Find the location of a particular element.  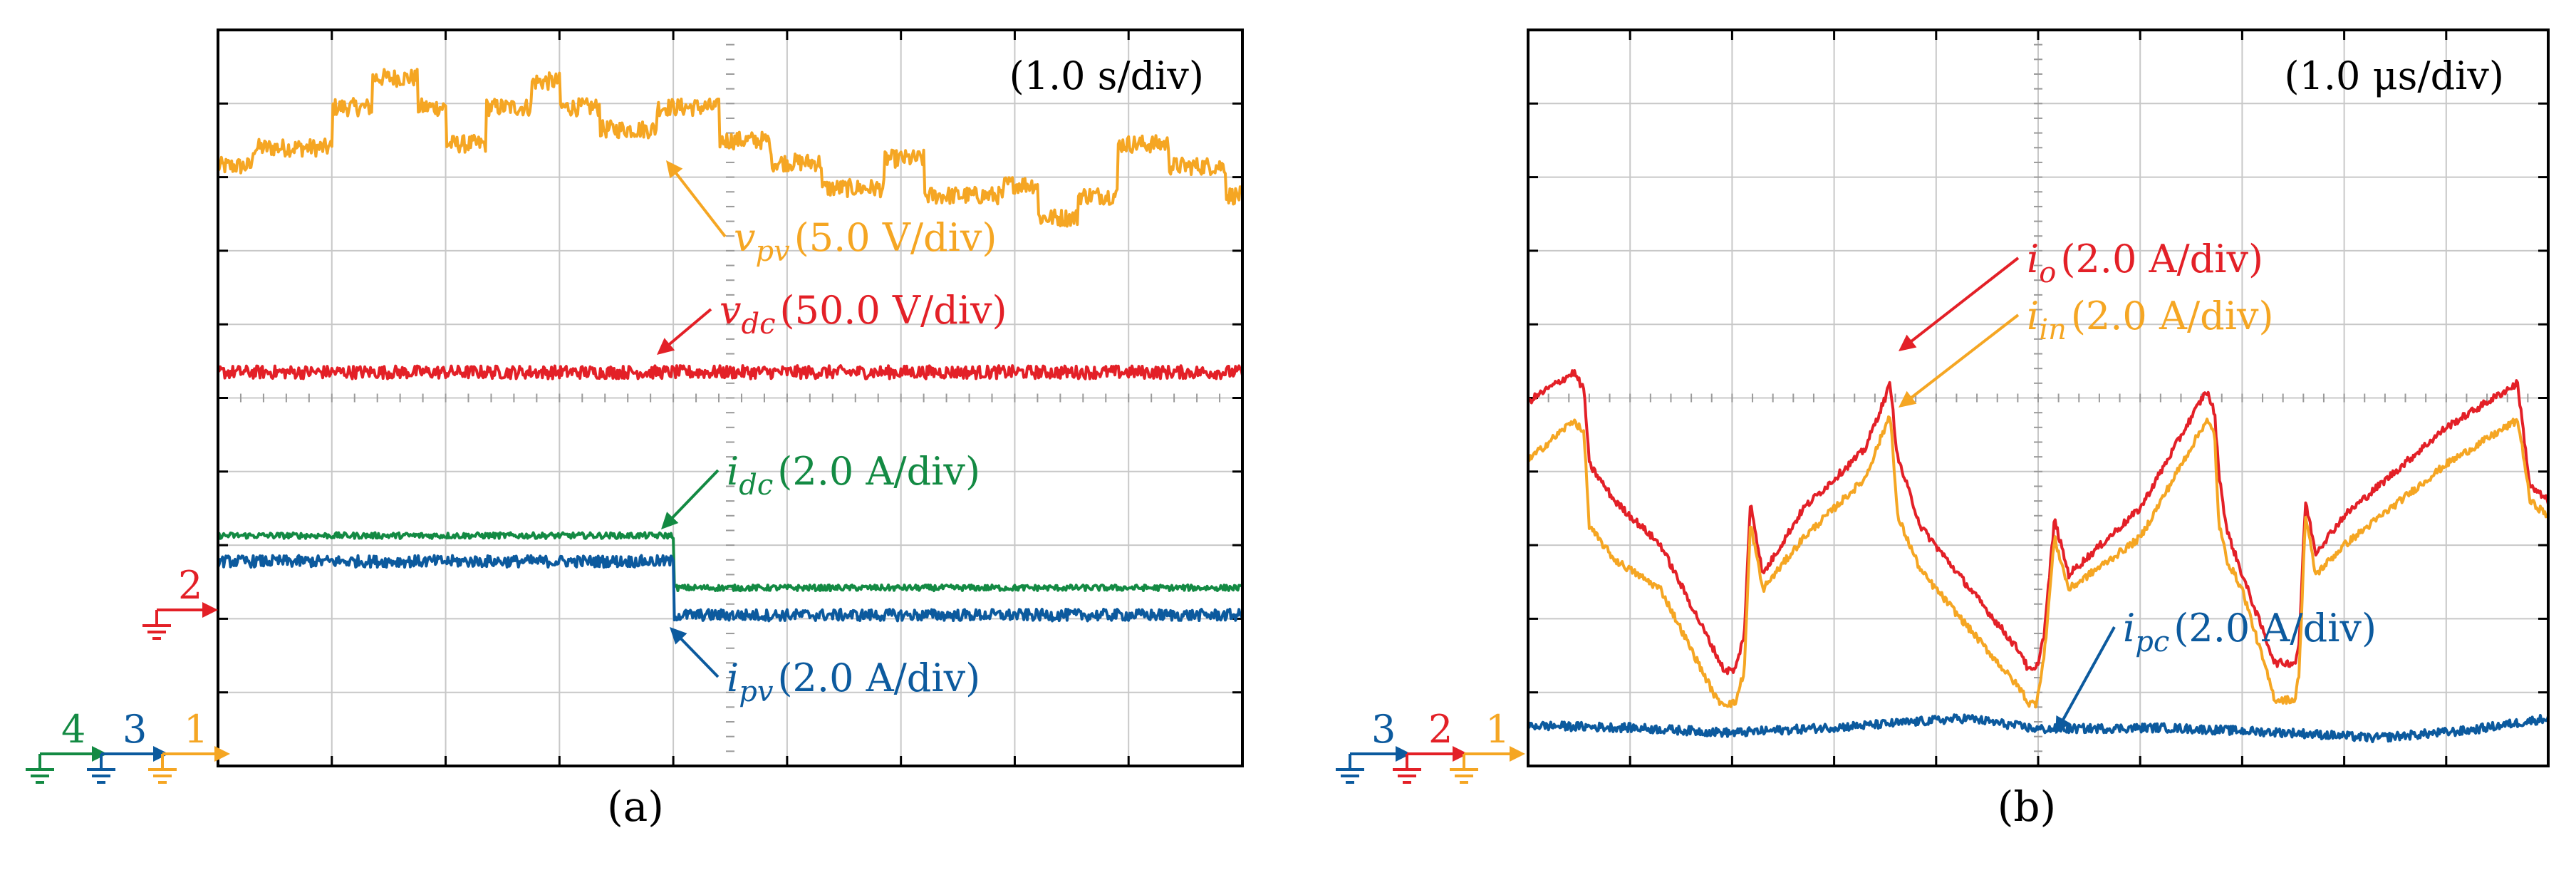

series-label-i_pv: ipv (2.0 A/div) is located at coordinates (825, 667).